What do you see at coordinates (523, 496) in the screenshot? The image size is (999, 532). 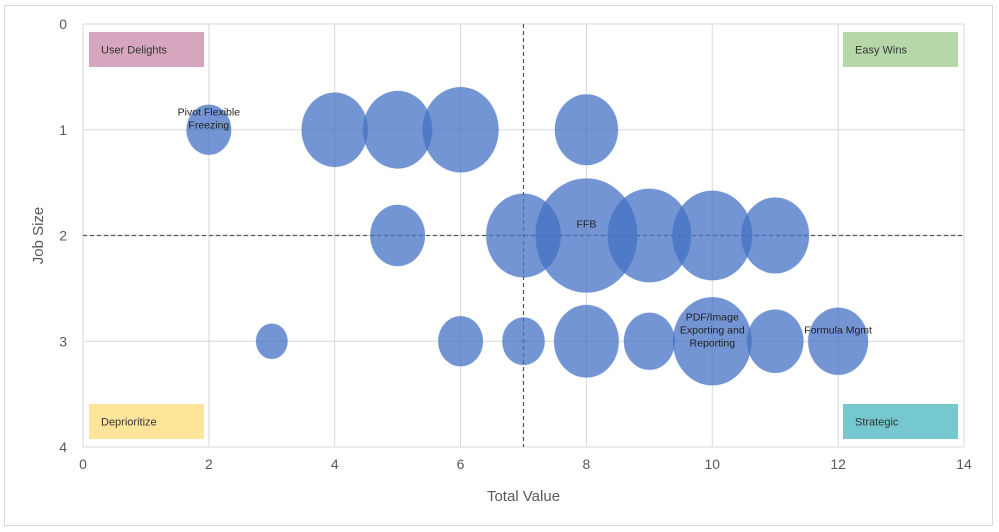 I see `x-axis-title: Total Value` at bounding box center [523, 496].